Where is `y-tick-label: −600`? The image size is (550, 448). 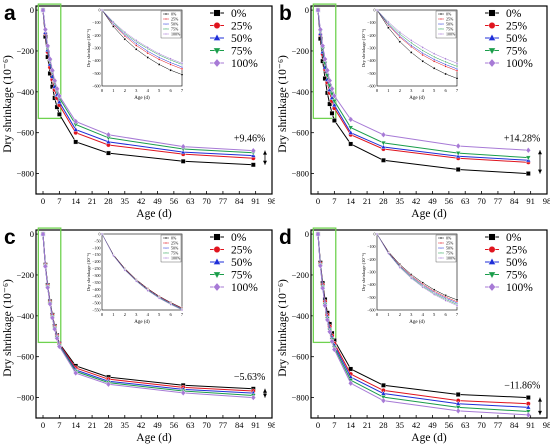 y-tick-label: −600 is located at coordinates (300, 133).